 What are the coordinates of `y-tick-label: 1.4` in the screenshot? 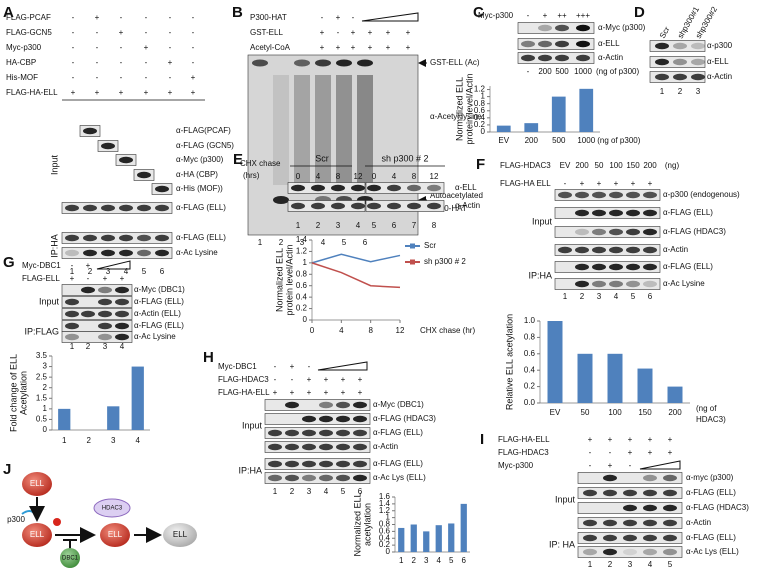 It's located at (302, 239).